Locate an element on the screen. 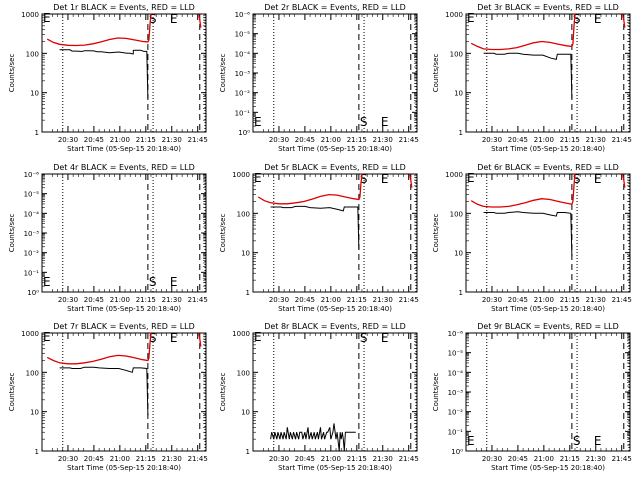 The image size is (640, 480). chart-title: Det 1r BLACK = Events, RED = LLD is located at coordinates (124, 7).